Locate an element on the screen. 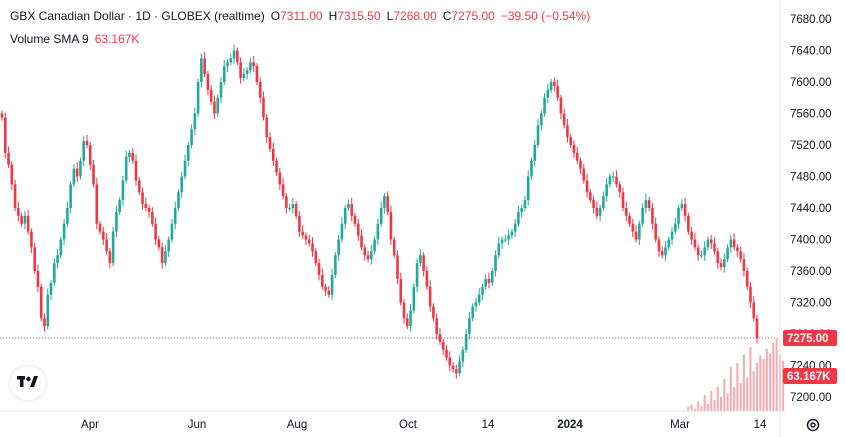 Image resolution: width=845 pixels, height=437 pixels. price-badge-text: 7275.00 is located at coordinates (808, 339).